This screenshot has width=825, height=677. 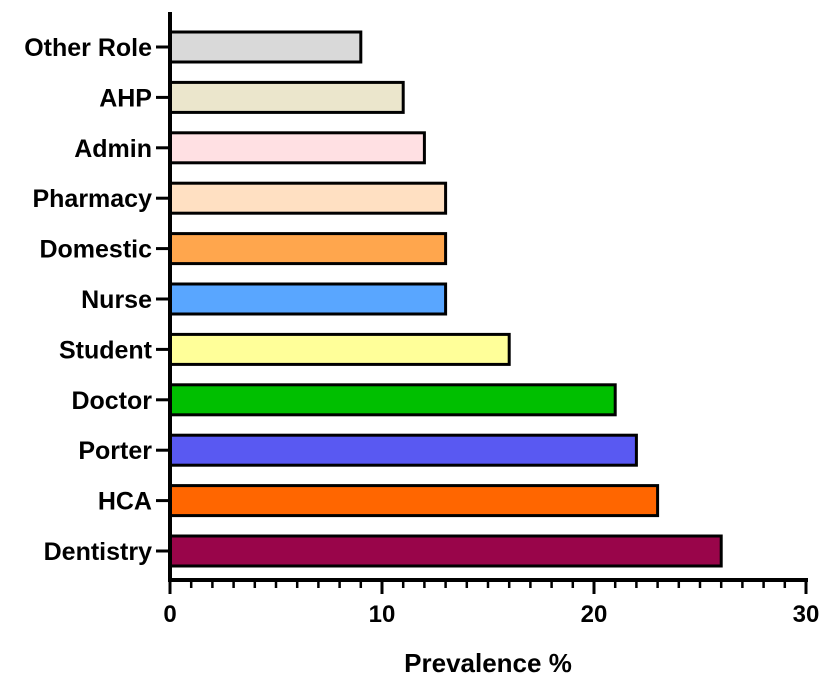 What do you see at coordinates (95, 250) in the screenshot?
I see `category-label-domestic: Domestic` at bounding box center [95, 250].